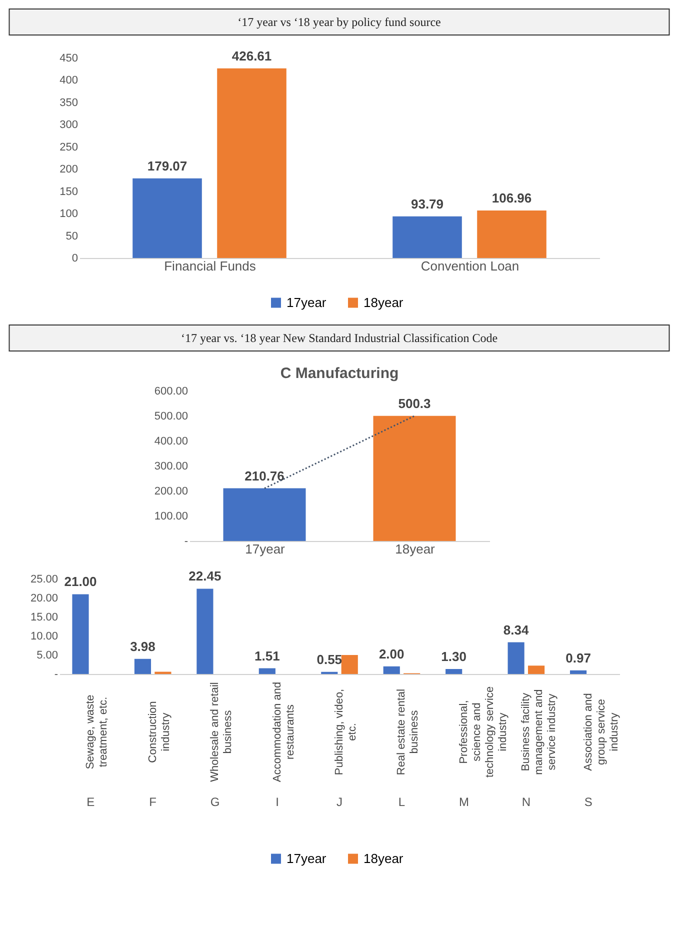 Image resolution: width=696 pixels, height=943 pixels. I want to click on y-tick-label: 5.00, so click(47, 656).